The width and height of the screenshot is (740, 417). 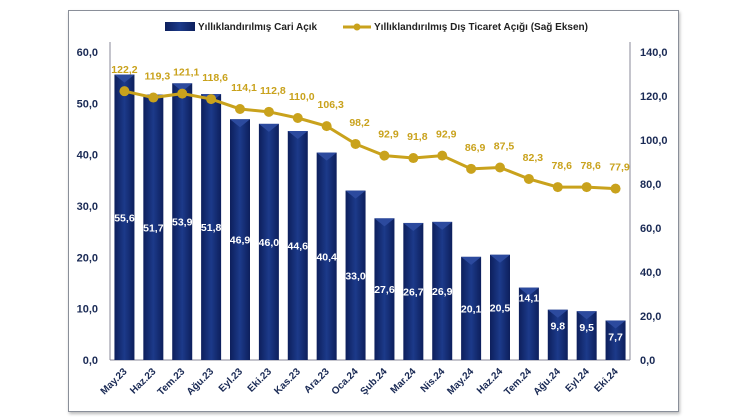 I want to click on x-tick-label: Oca.24, so click(x=345, y=381).